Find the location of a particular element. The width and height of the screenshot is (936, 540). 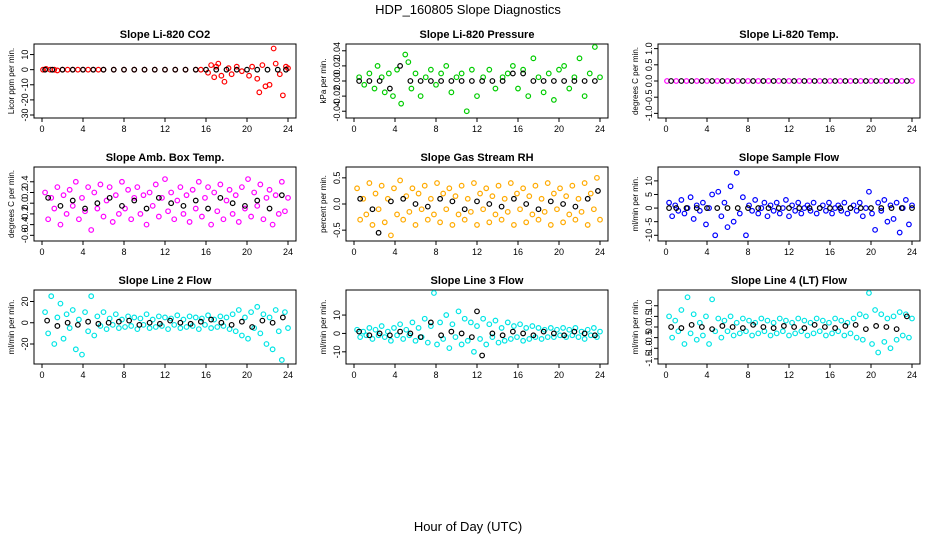

series-all is located at coordinates (479, 79).